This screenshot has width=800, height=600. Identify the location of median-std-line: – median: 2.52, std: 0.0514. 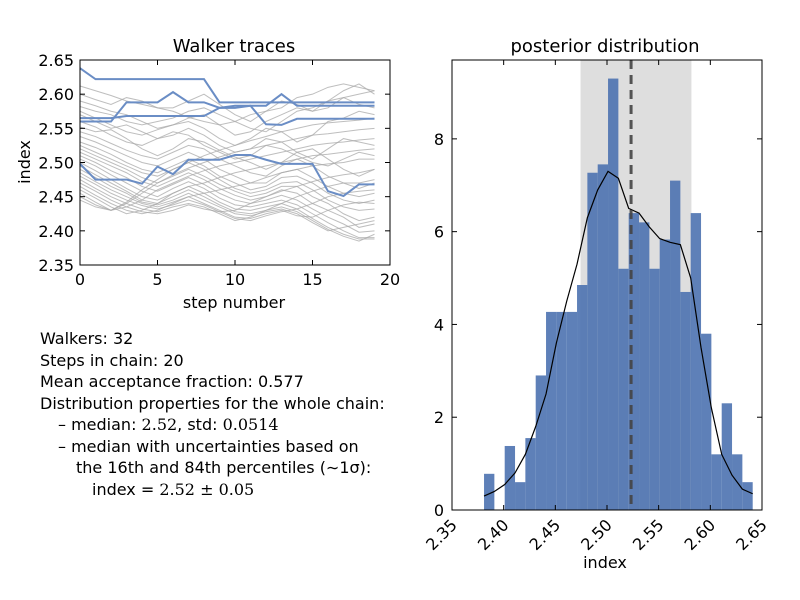
(212, 425).